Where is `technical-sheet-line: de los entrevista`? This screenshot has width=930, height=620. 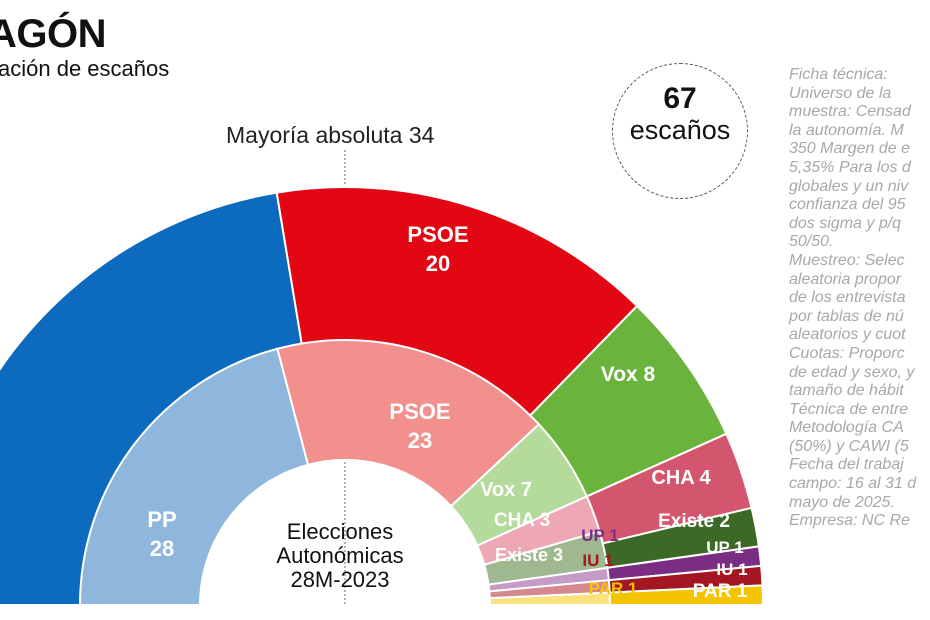
technical-sheet-line: de los entrevista is located at coordinates (847, 298).